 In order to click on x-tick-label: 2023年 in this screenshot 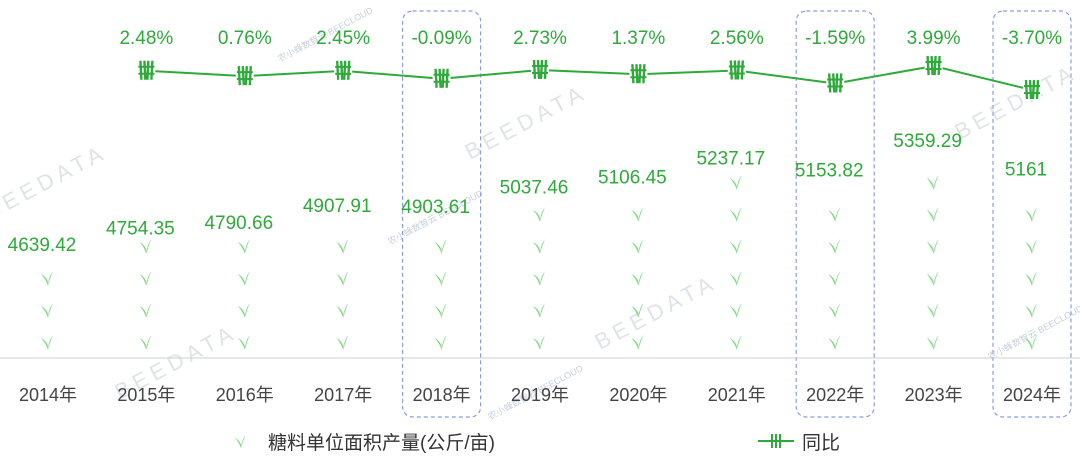, I will do `click(934, 395)`.